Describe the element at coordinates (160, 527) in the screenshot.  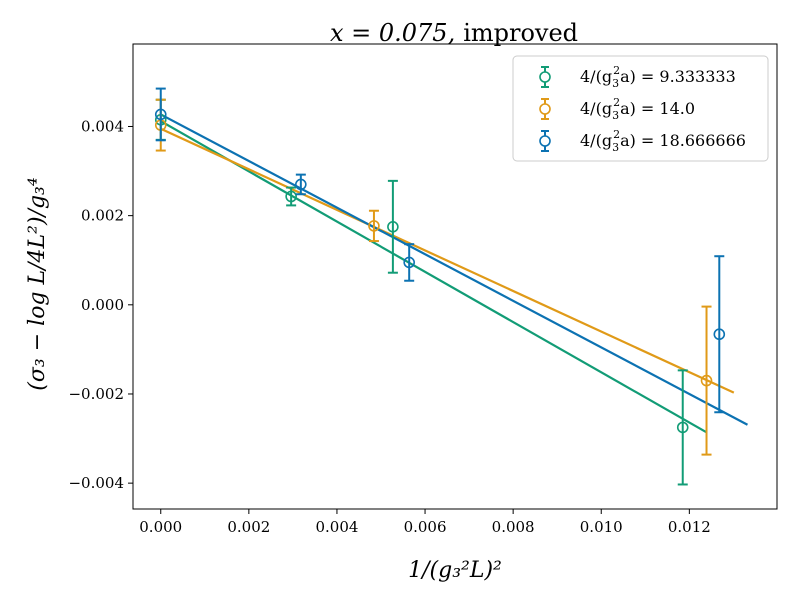
I see `x-tick-label: 0.000` at that location.